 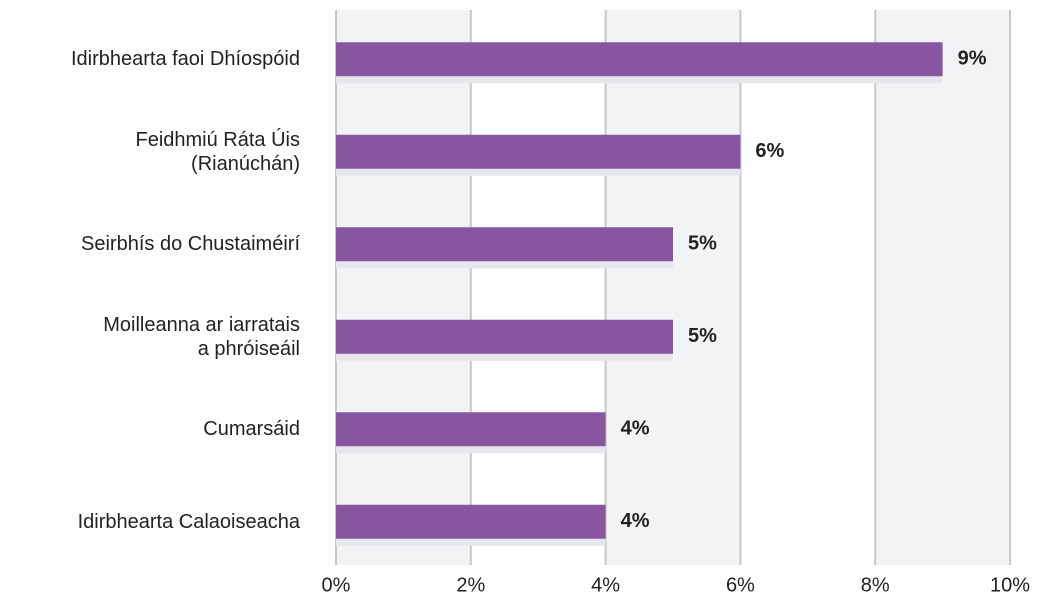 I want to click on value-label: 6%, so click(x=769, y=151).